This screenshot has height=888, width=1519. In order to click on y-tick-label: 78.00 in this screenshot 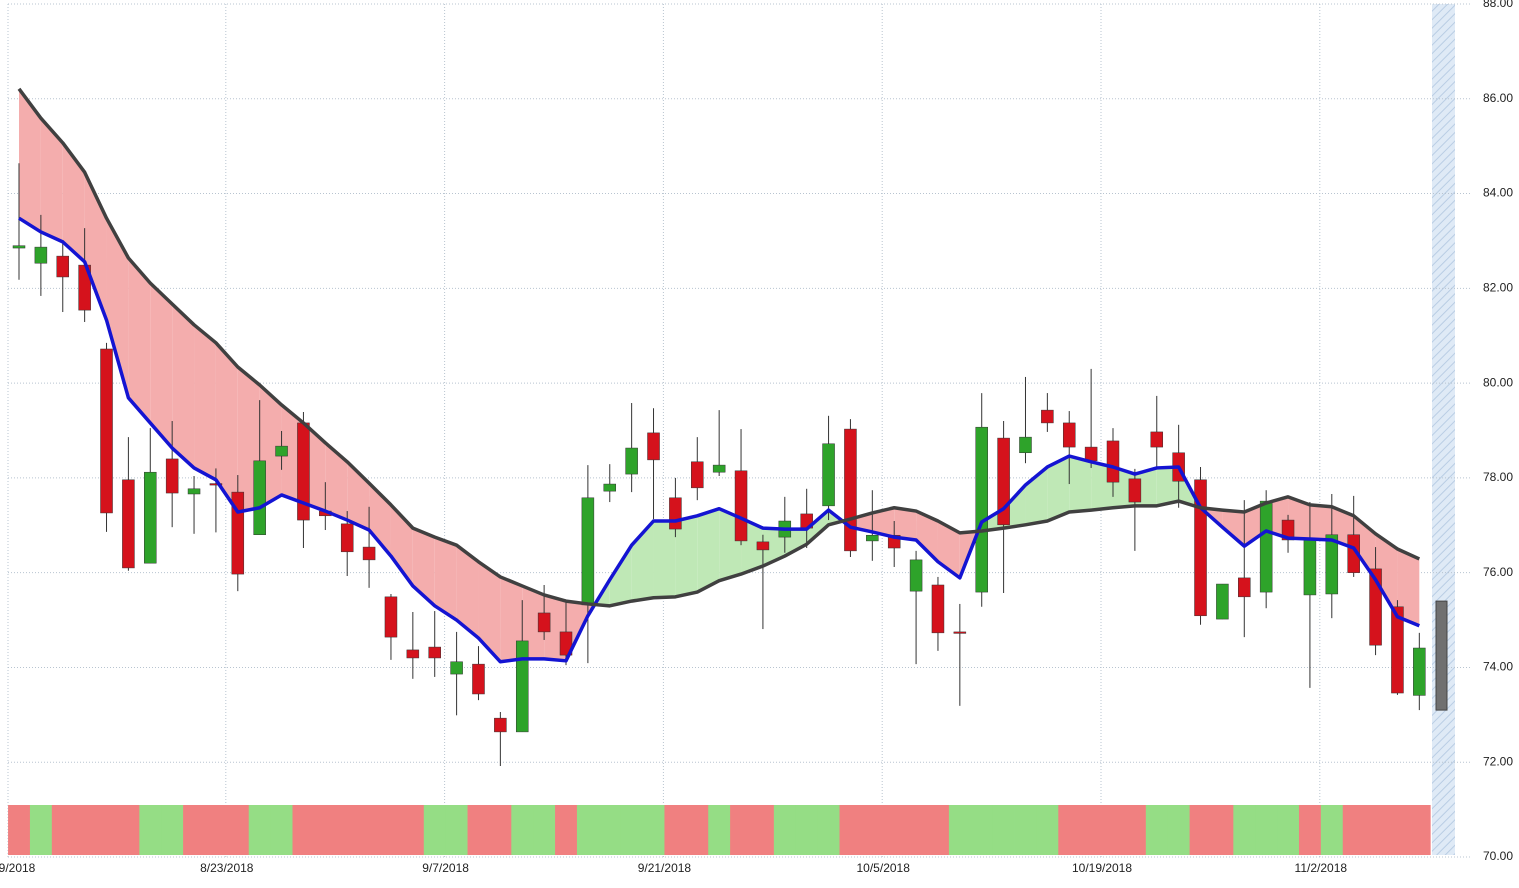, I will do `click(1498, 477)`.